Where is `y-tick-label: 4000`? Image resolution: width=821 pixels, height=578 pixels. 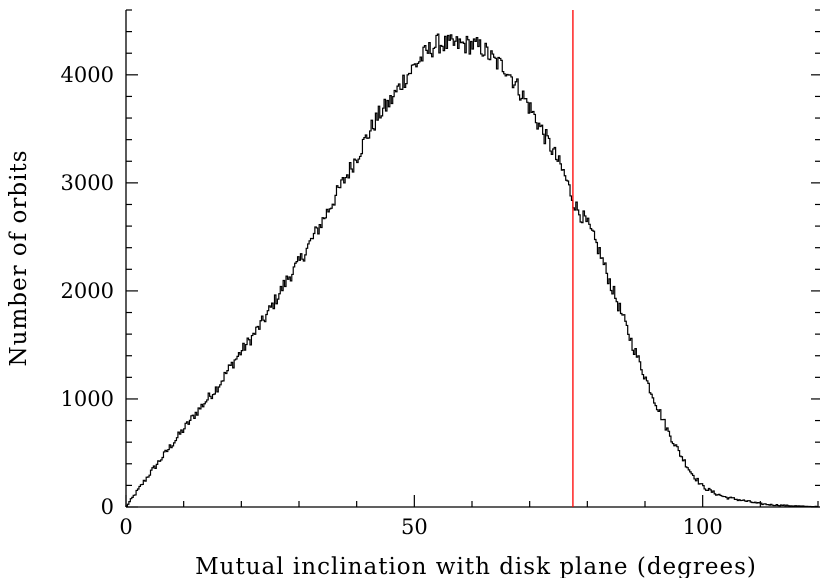 y-tick-label: 4000 is located at coordinates (87, 75).